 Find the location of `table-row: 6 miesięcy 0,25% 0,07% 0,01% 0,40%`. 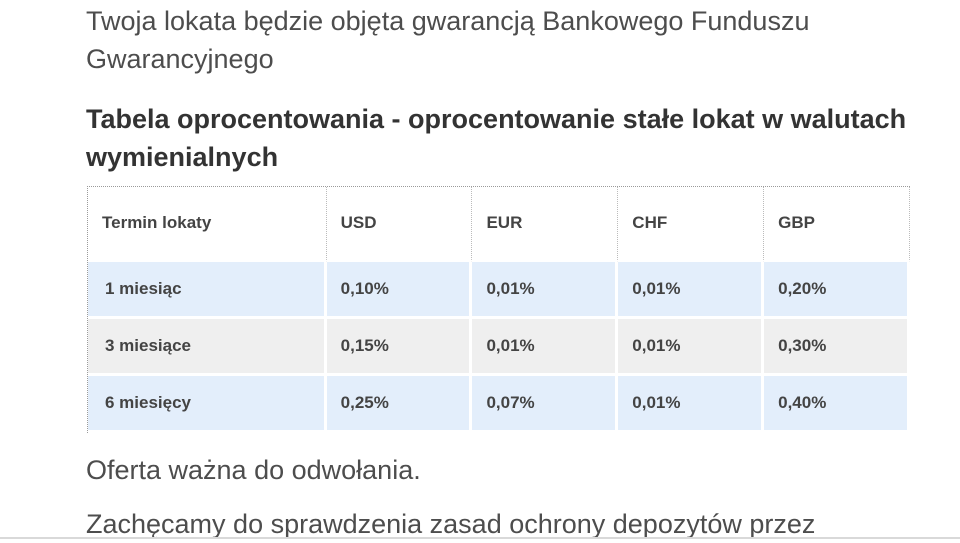

table-row: 6 miesięcy 0,25% 0,07% 0,01% 0,40% is located at coordinates (499, 404).